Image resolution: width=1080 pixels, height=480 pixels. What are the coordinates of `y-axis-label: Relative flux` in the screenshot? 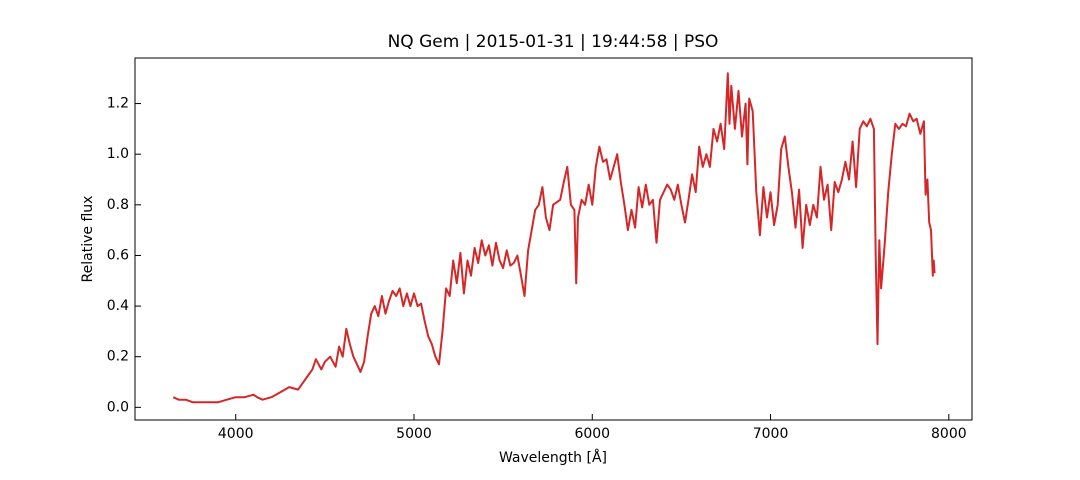 It's located at (88, 239).